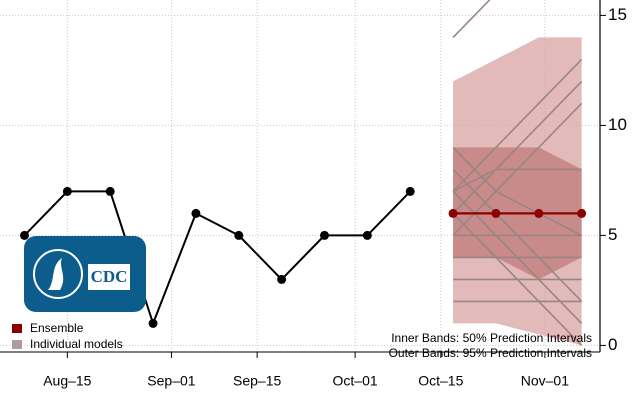 Image resolution: width=637 pixels, height=398 pixels. Describe the element at coordinates (612, 344) in the screenshot. I see `y-tick-label: 0` at that location.